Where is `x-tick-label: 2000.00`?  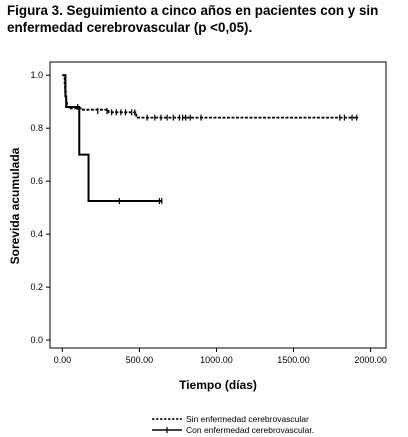
x-tick-label: 2000.00 is located at coordinates (370, 360).